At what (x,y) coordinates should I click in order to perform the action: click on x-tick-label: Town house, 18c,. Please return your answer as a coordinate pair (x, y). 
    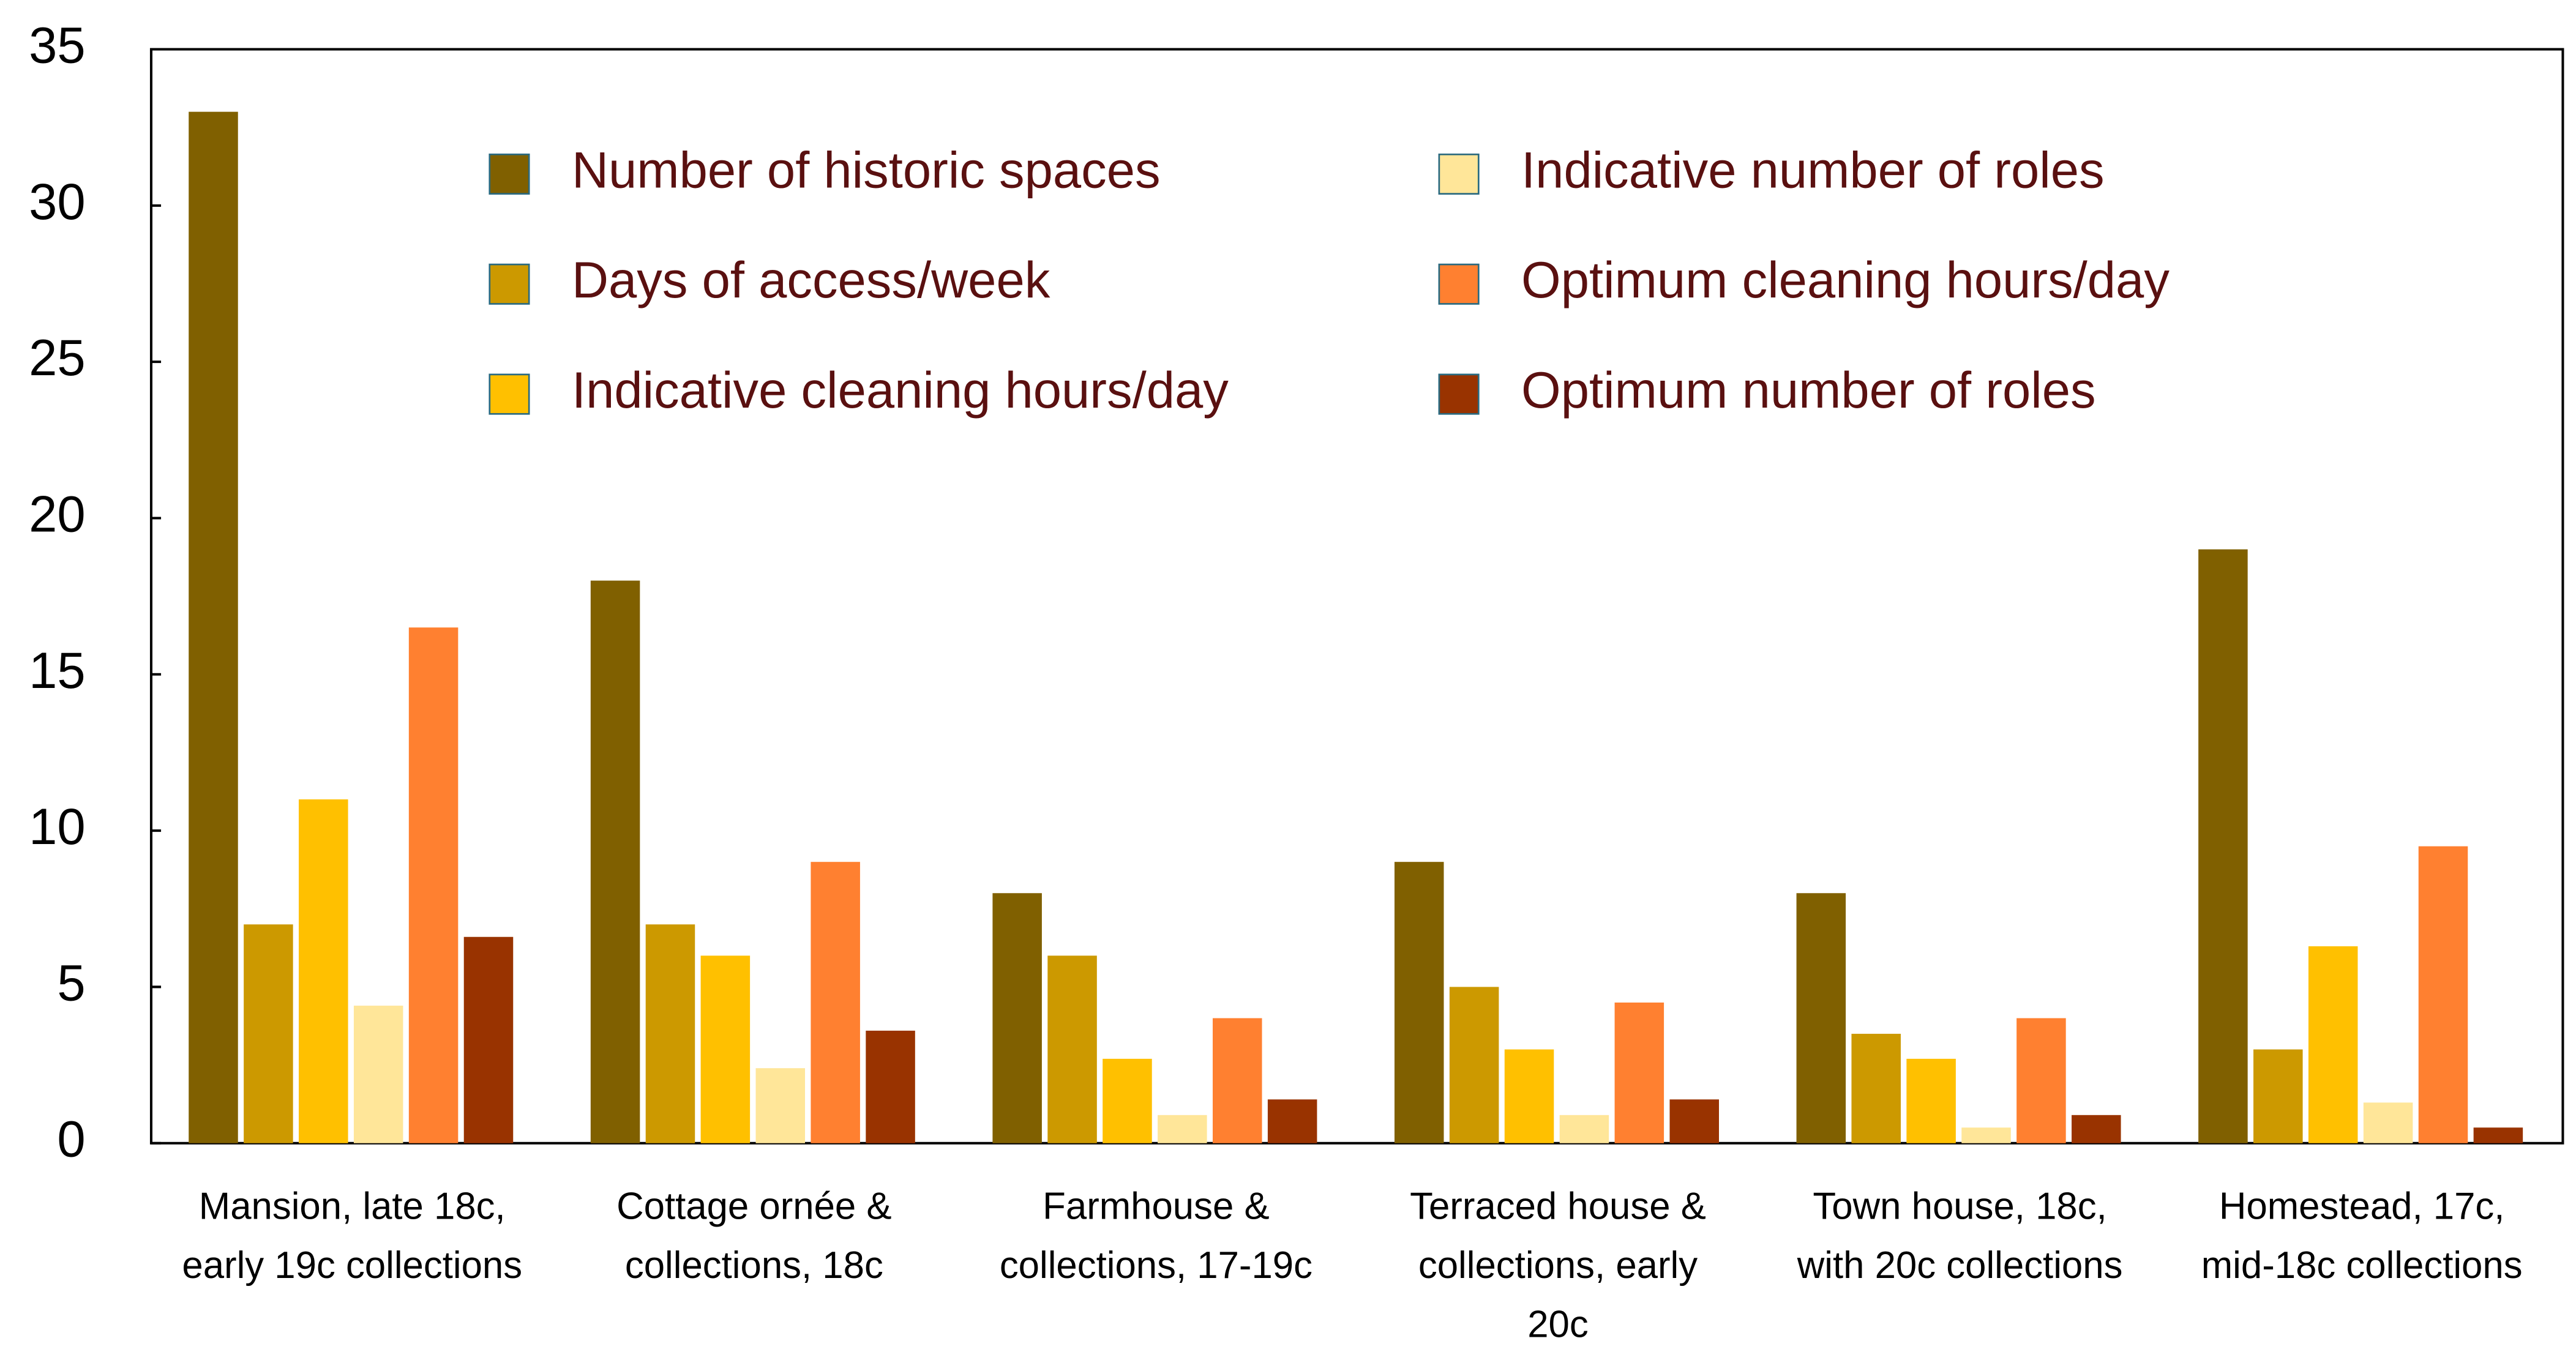
    Looking at the image, I should click on (1959, 1206).